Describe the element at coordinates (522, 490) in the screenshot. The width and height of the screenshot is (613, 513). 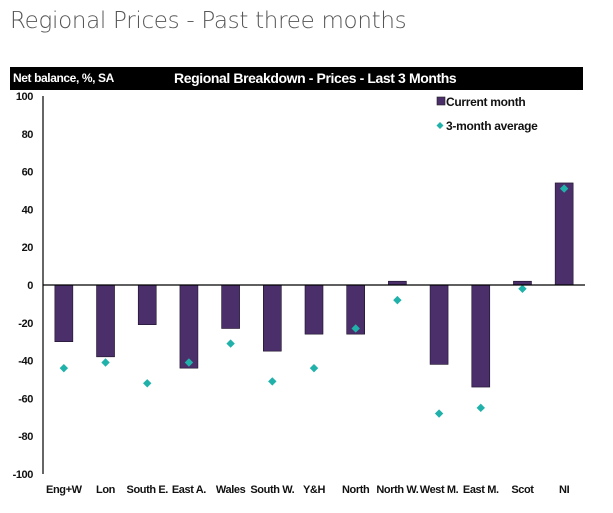
I see `x-tick-label: Scot` at that location.